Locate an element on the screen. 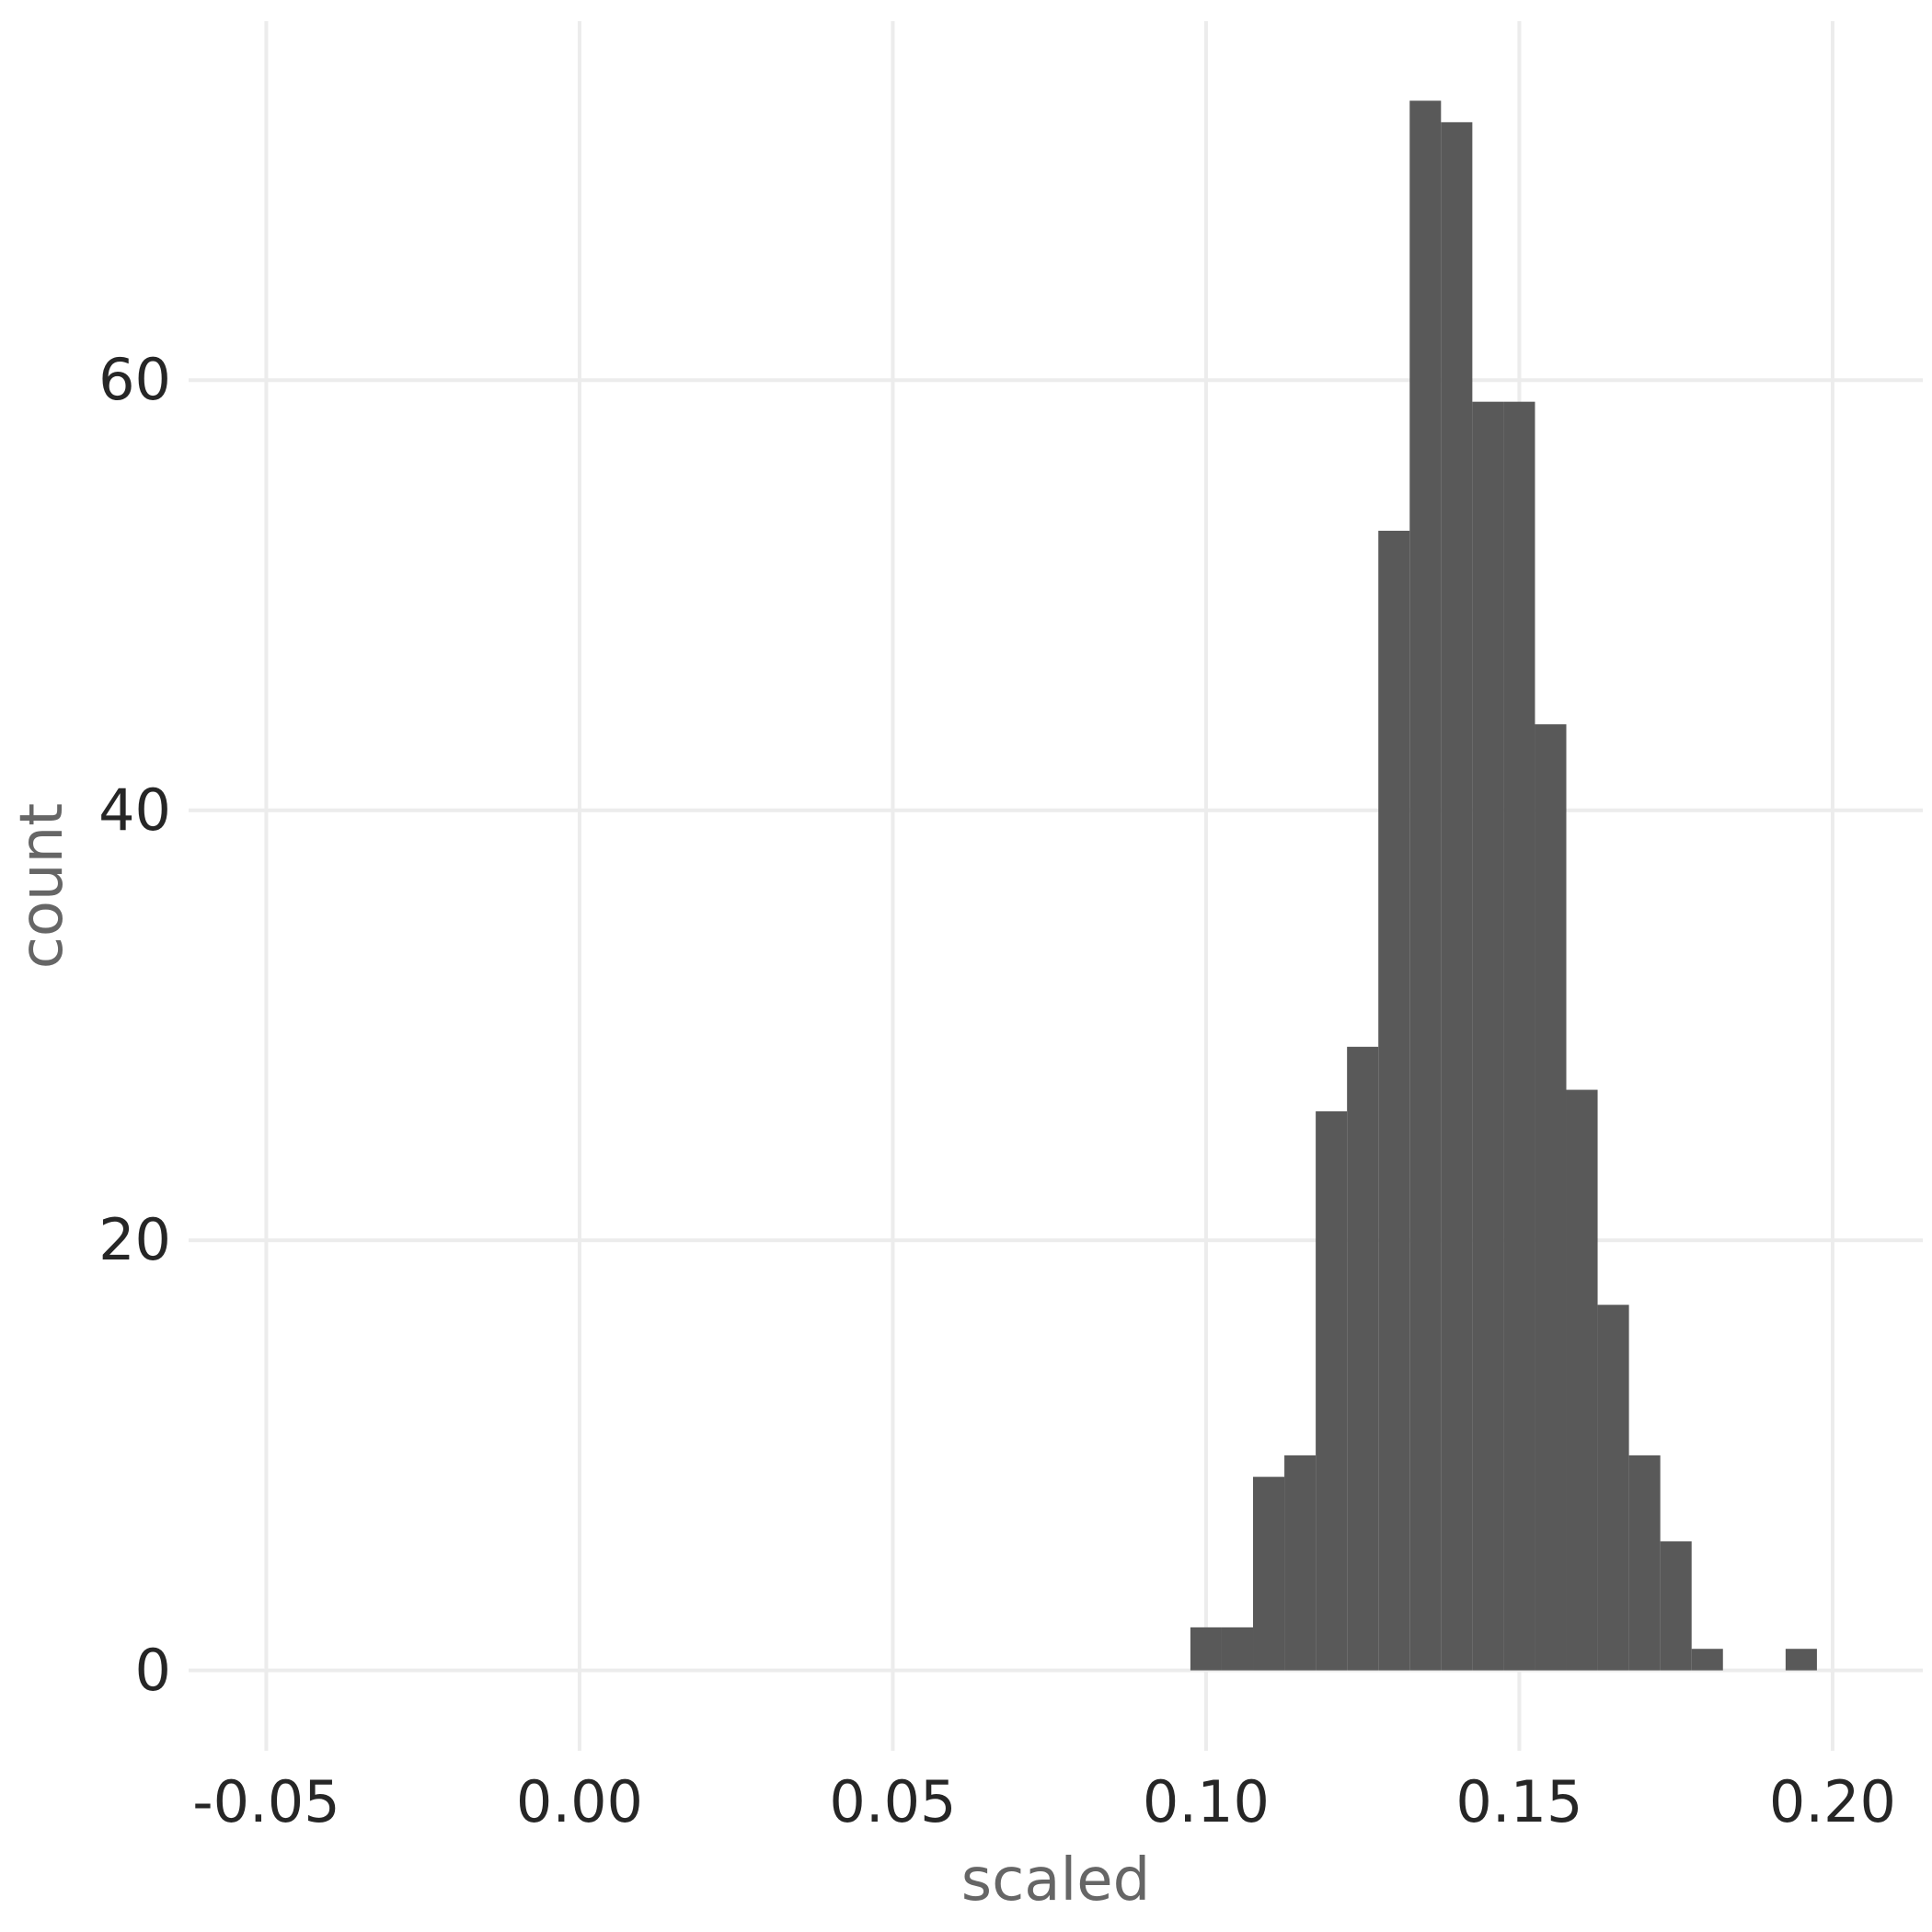  y-tick-label: 20 is located at coordinates (134, 1240).